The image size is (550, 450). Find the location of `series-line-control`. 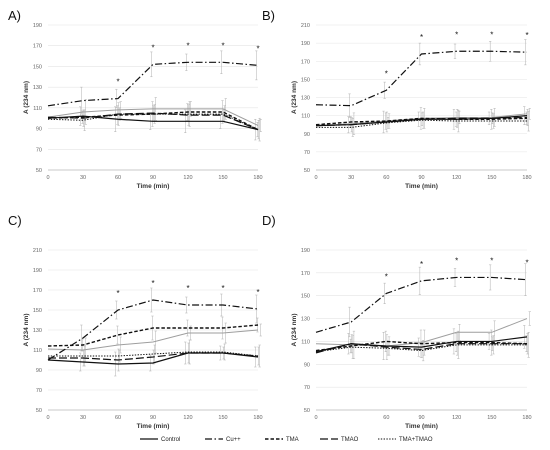

series-line-control is located at coordinates (153, 123).